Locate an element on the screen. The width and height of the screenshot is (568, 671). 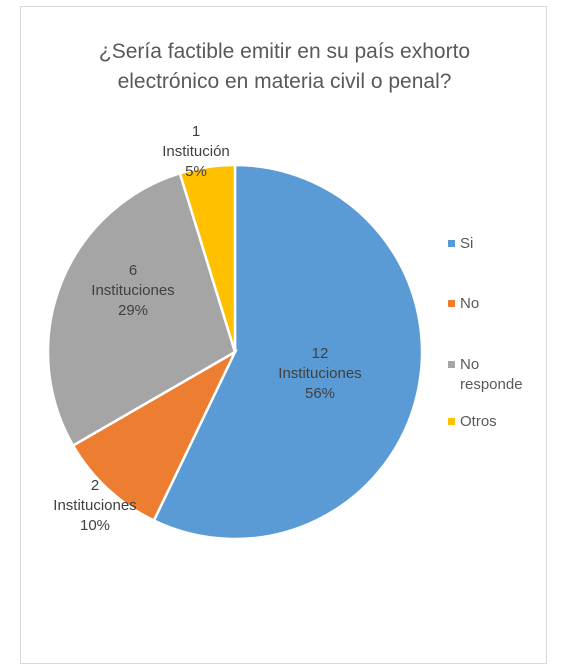
slice-label-no-responde: 6 Instituciones 29% is located at coordinates (132, 290).